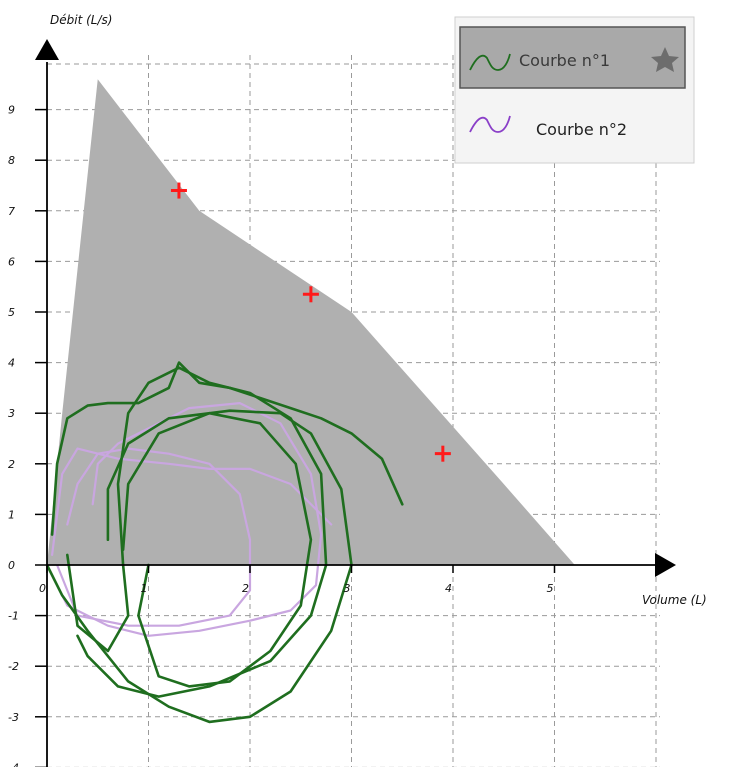 This screenshot has height=767, width=729. Describe the element at coordinates (11, 565) in the screenshot. I see `y-tick-label-0: 0` at that location.